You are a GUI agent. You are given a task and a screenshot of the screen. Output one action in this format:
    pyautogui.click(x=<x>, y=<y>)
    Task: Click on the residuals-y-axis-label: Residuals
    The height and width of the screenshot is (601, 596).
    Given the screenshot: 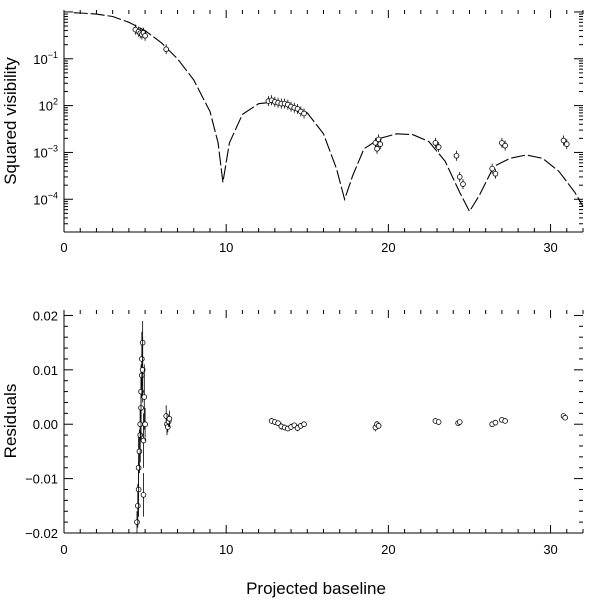 What is the action you would take?
    pyautogui.click(x=10, y=421)
    